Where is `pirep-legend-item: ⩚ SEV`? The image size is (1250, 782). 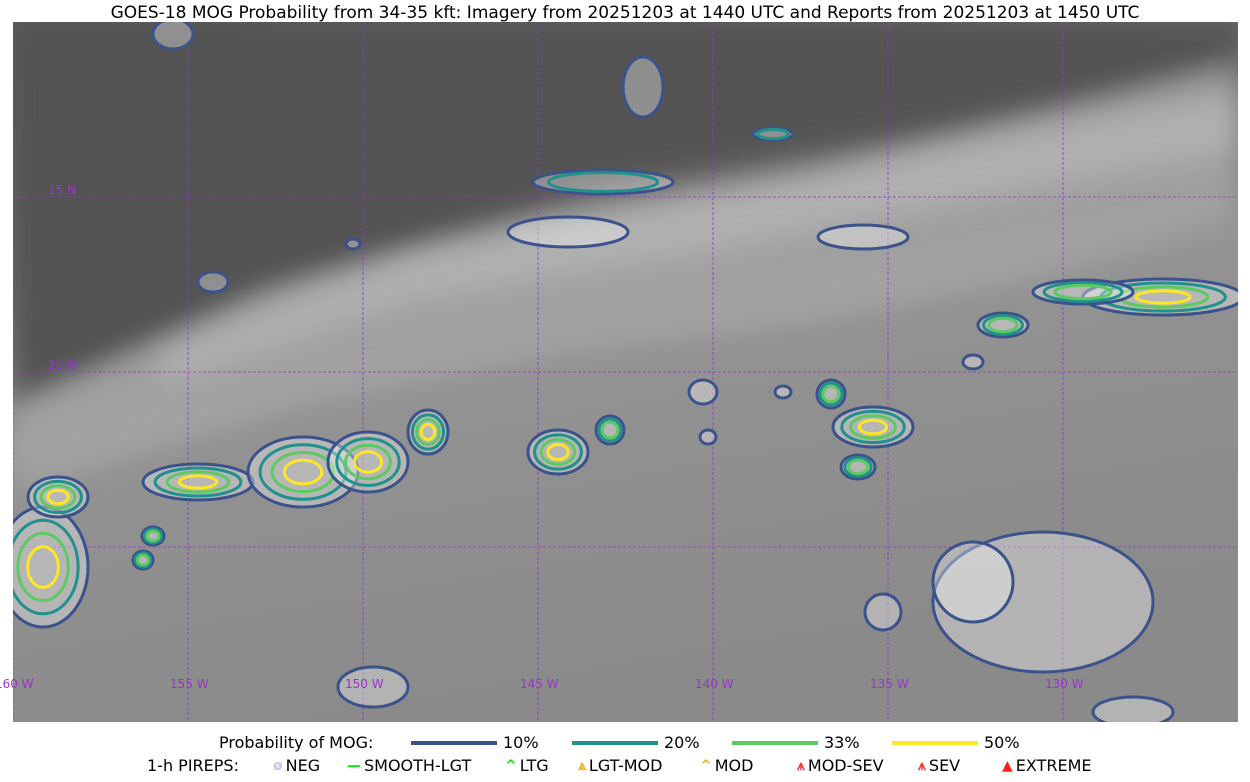
pirep-legend-item: ⩚ SEV is located at coordinates (939, 765).